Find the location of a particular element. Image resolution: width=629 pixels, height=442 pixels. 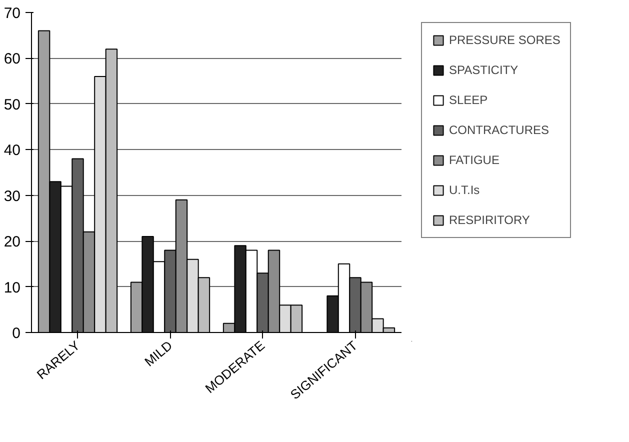

legend-label: U.T.Is is located at coordinates (464, 190).